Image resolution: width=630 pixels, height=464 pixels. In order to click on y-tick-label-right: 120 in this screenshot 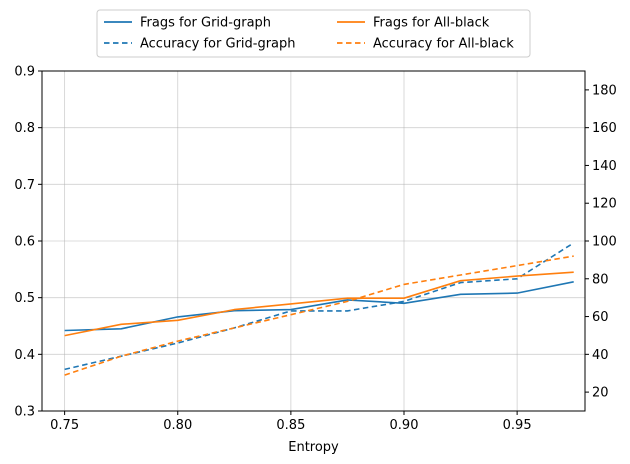, I will do `click(604, 204)`.